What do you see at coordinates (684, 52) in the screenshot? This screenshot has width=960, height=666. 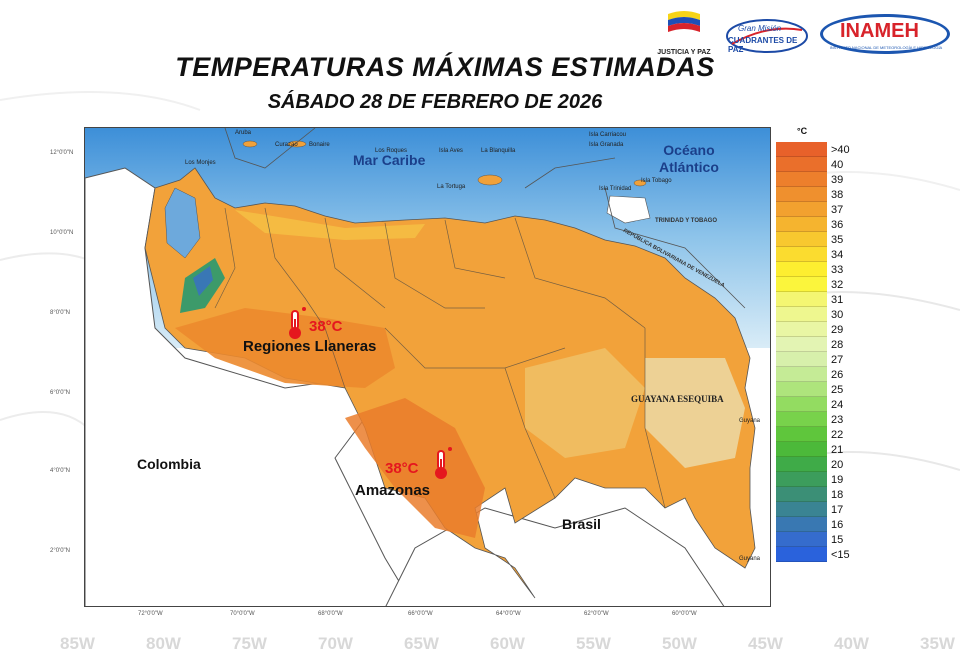 I see `justicia-paz-caption: JUSTICIA Y PAZ` at bounding box center [684, 52].